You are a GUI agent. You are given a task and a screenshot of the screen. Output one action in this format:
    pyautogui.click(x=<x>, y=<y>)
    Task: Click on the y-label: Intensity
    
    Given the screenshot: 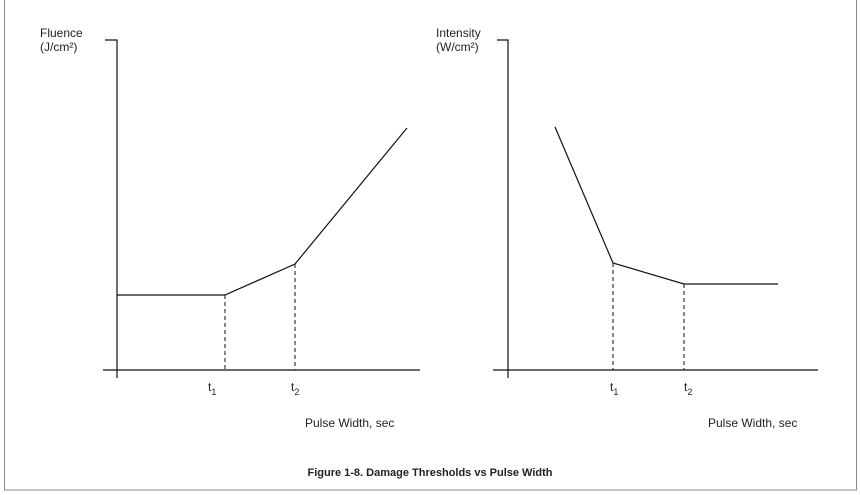 What is the action you would take?
    pyautogui.click(x=458, y=33)
    